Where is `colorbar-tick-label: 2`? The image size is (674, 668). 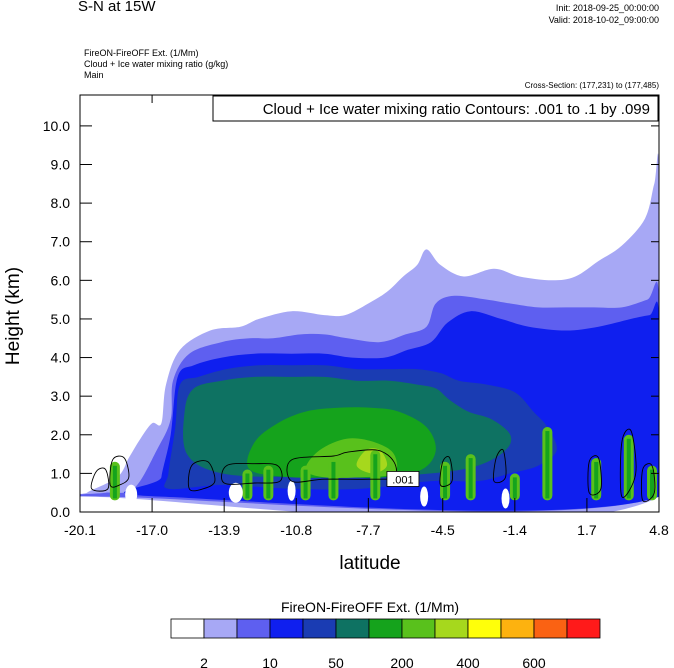
colorbar-tick-label: 2 is located at coordinates (204, 661).